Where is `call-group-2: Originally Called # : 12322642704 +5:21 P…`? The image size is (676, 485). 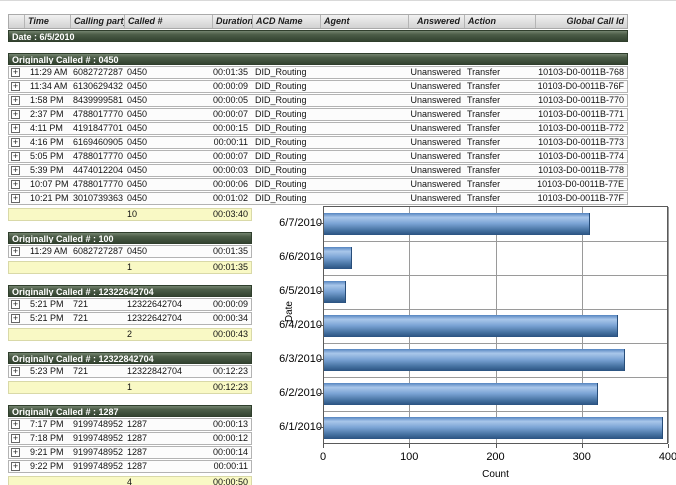 call-group-2: Originally Called # : 12322642704 +5:21 P… is located at coordinates (318, 313).